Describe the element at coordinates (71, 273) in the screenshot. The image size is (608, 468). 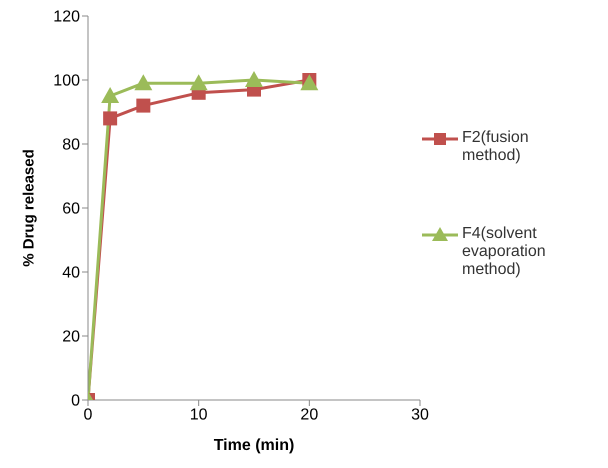
I see `y-tick-label: 40` at that location.